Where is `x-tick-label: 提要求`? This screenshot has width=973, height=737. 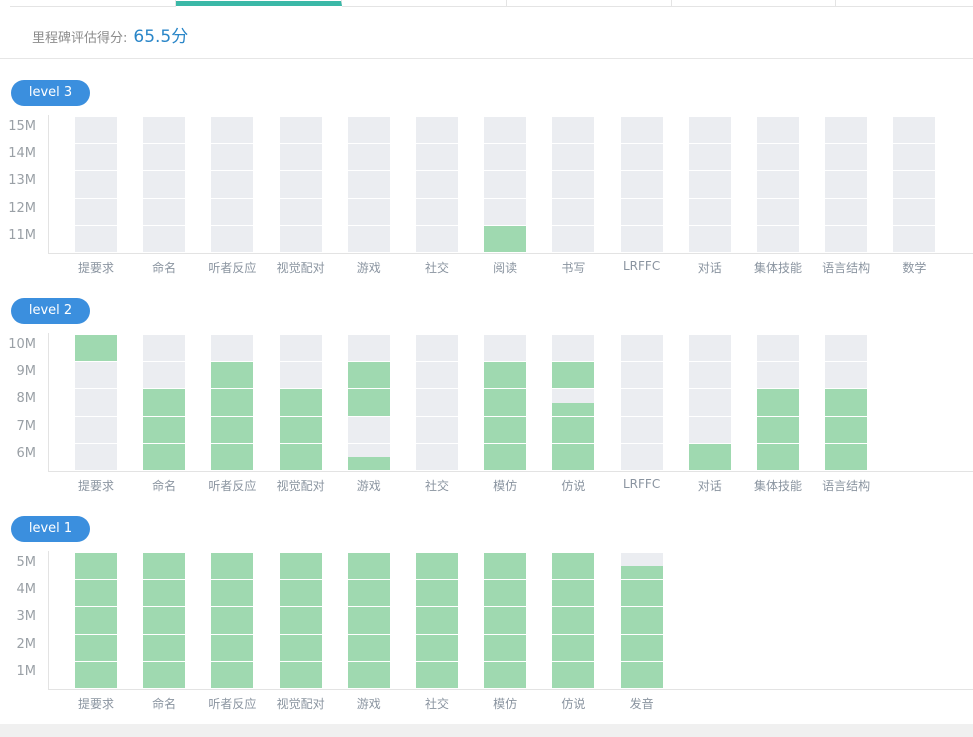
x-tick-label: 提要求 is located at coordinates (95, 704).